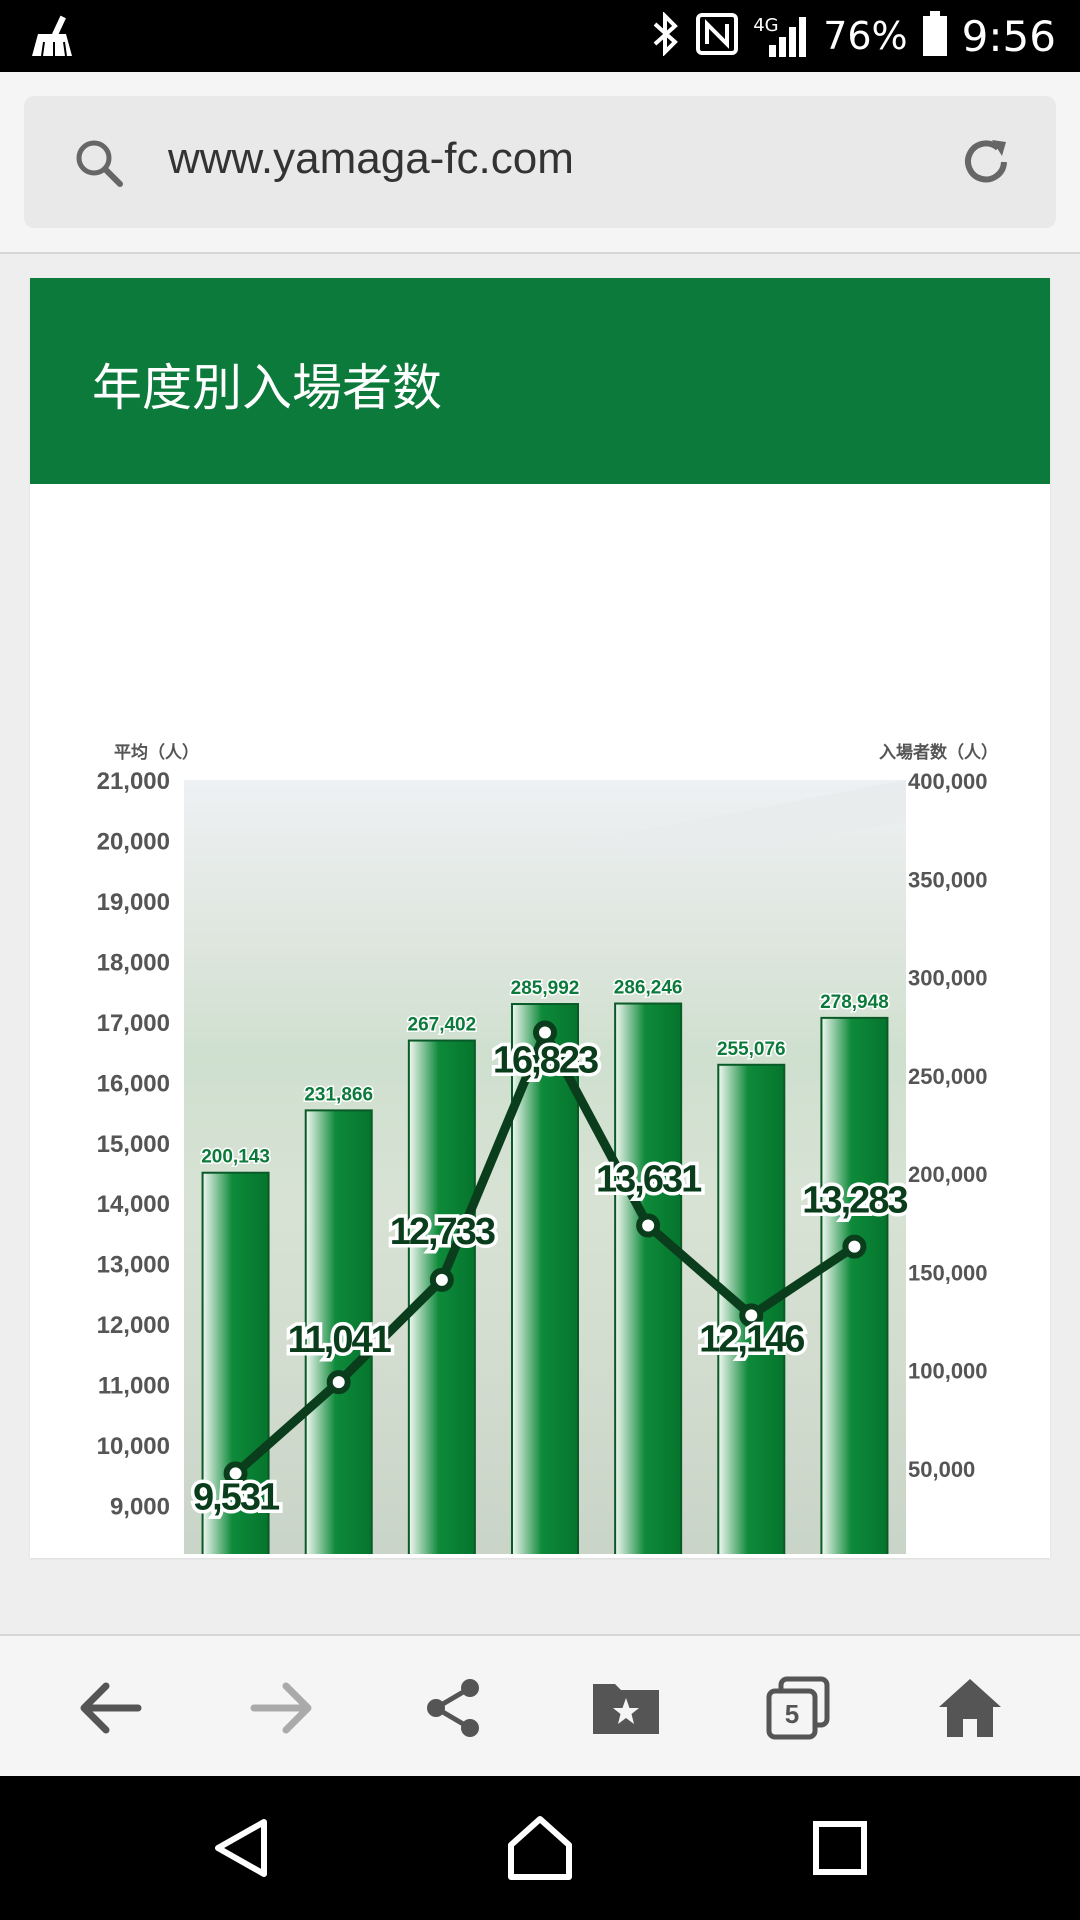 The image size is (1080, 1920). Describe the element at coordinates (626, 1708) in the screenshot. I see `bookmarks-icon` at that location.